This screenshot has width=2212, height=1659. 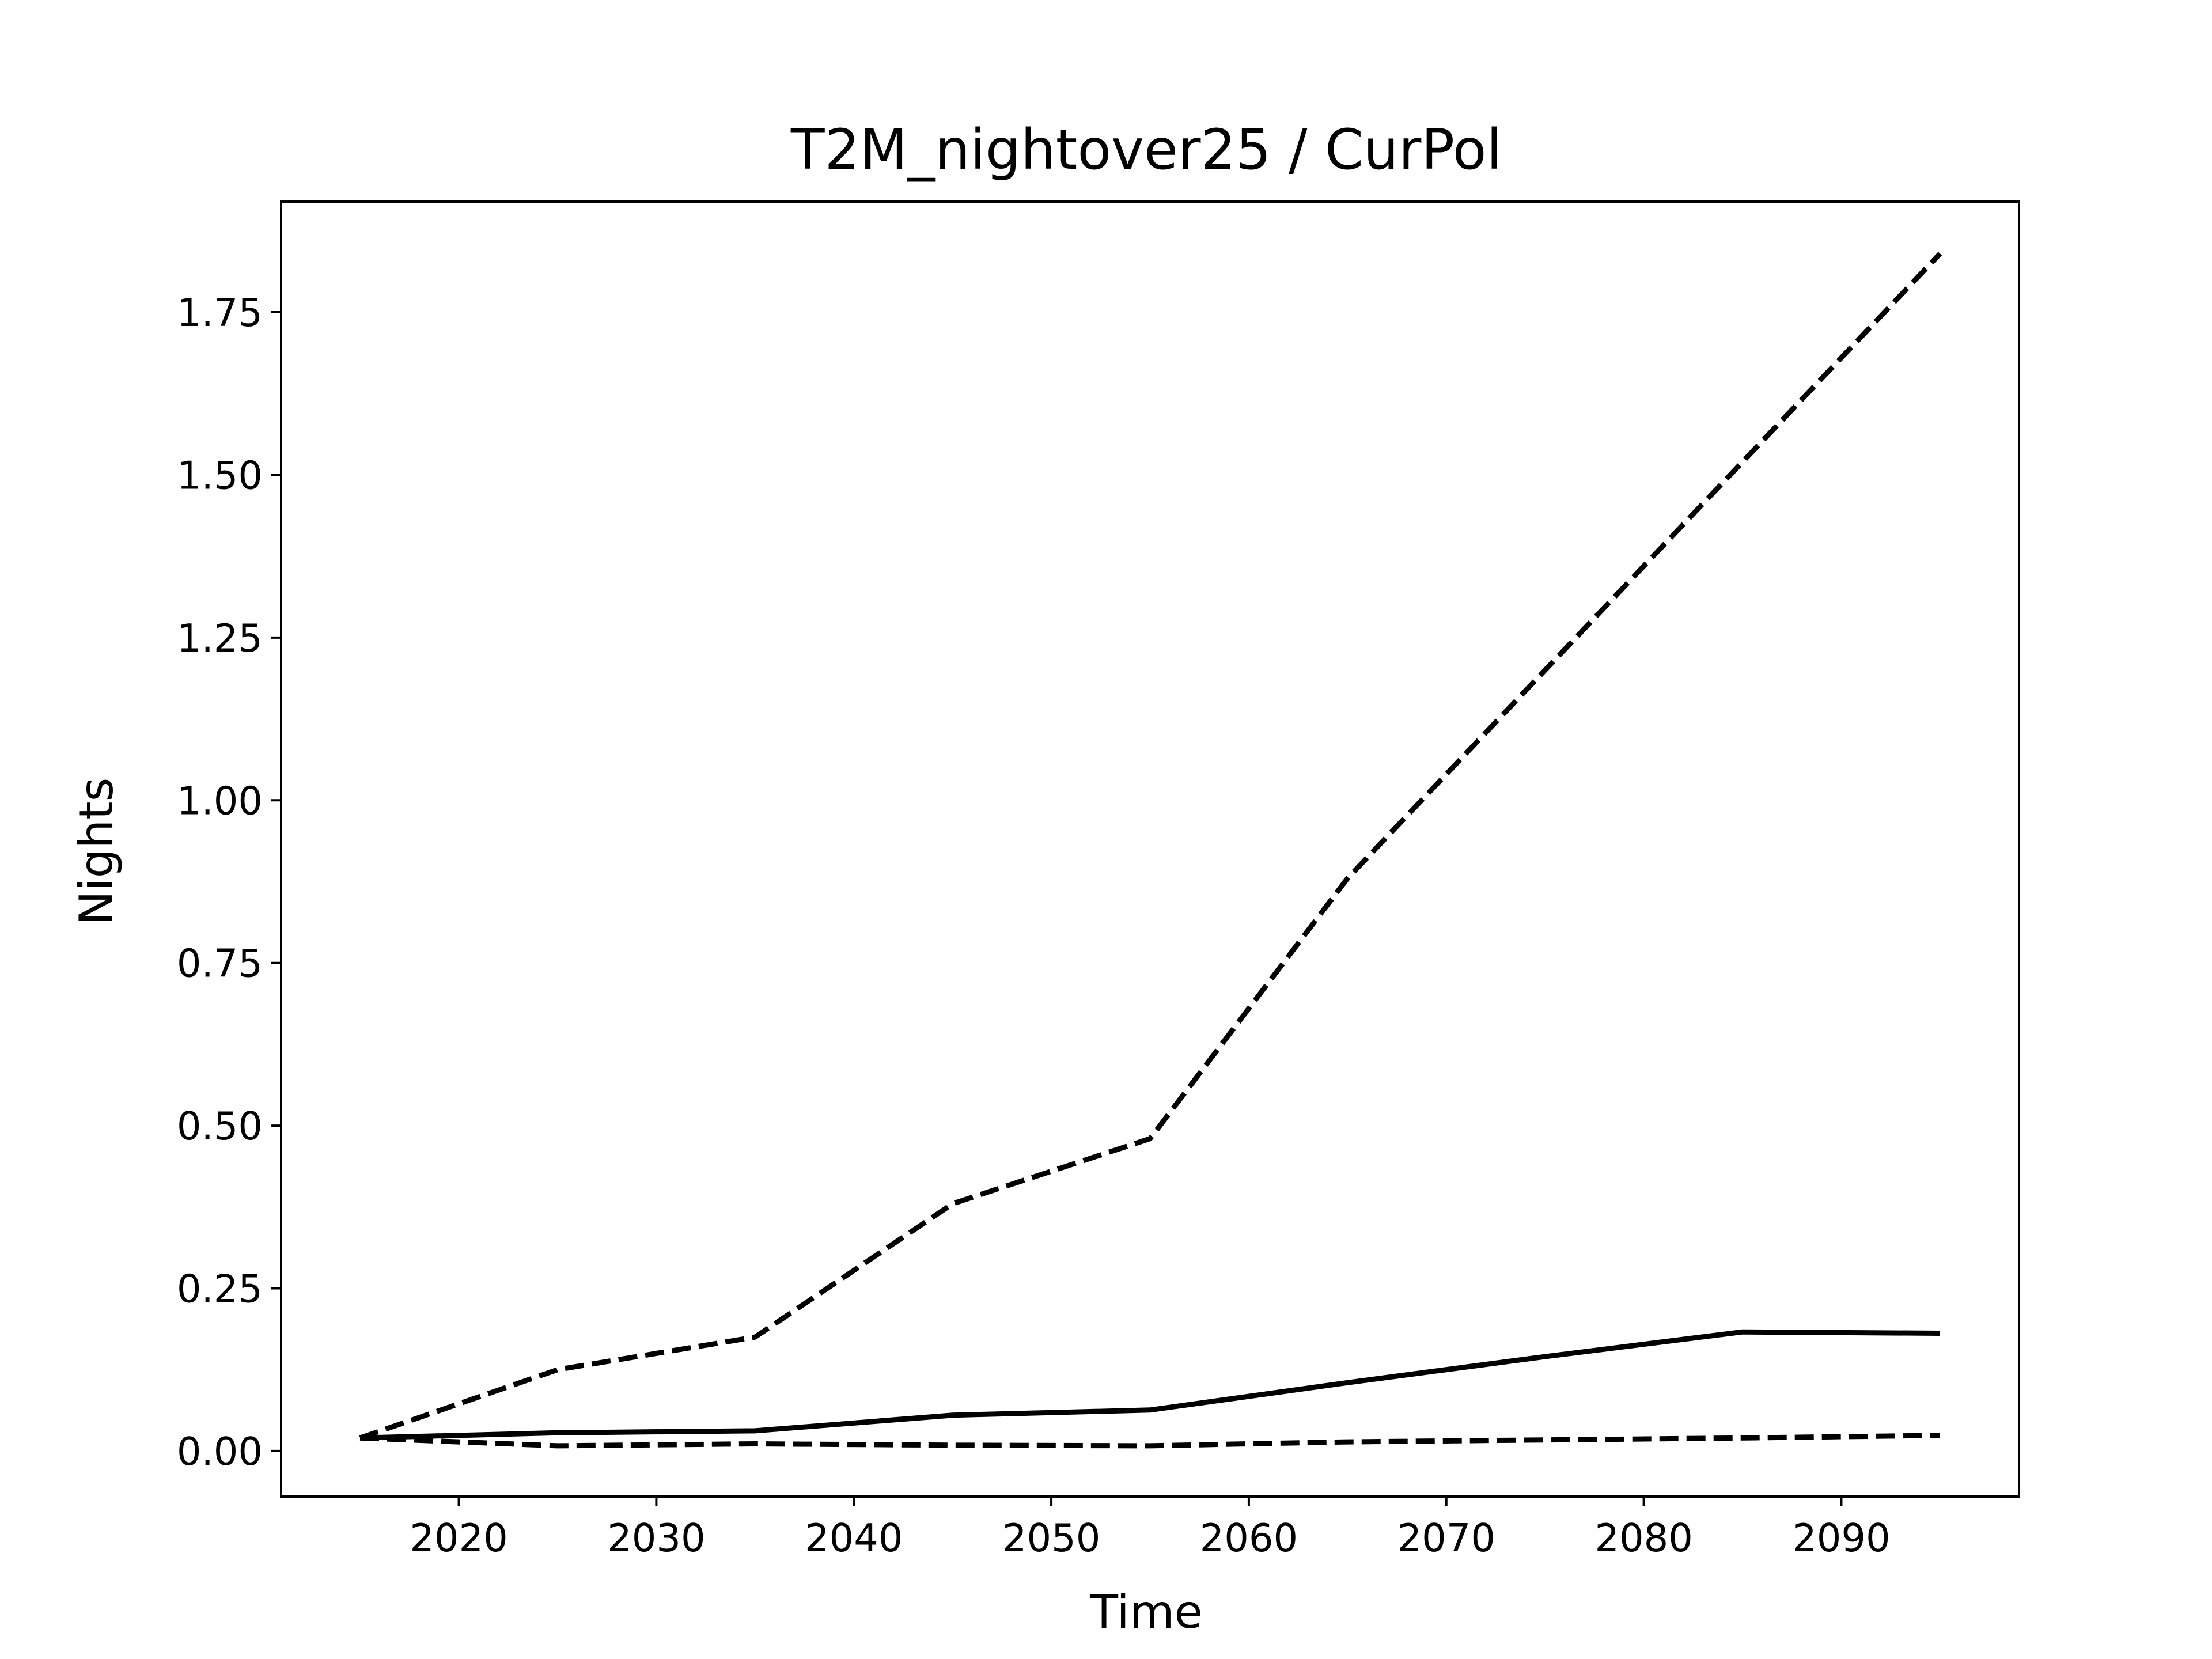 I want to click on x-tick-label-2040: 2040, so click(x=854, y=1538).